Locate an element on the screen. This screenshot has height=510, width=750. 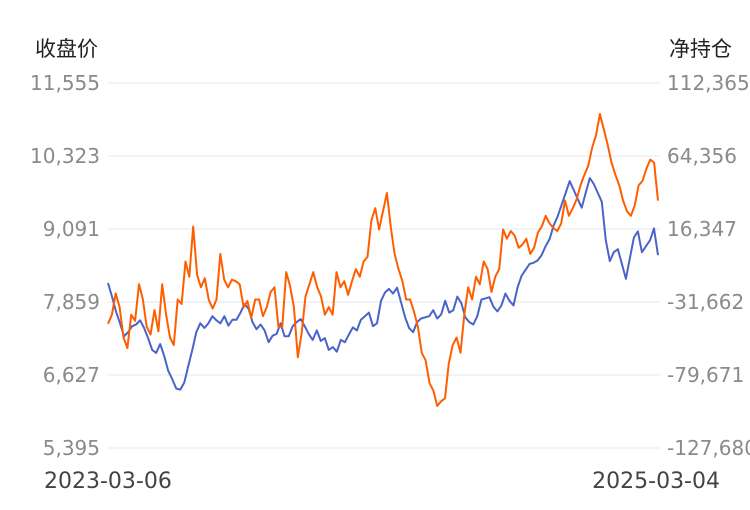
x-axis-end-label: 2025-03-04 is located at coordinates (656, 481).